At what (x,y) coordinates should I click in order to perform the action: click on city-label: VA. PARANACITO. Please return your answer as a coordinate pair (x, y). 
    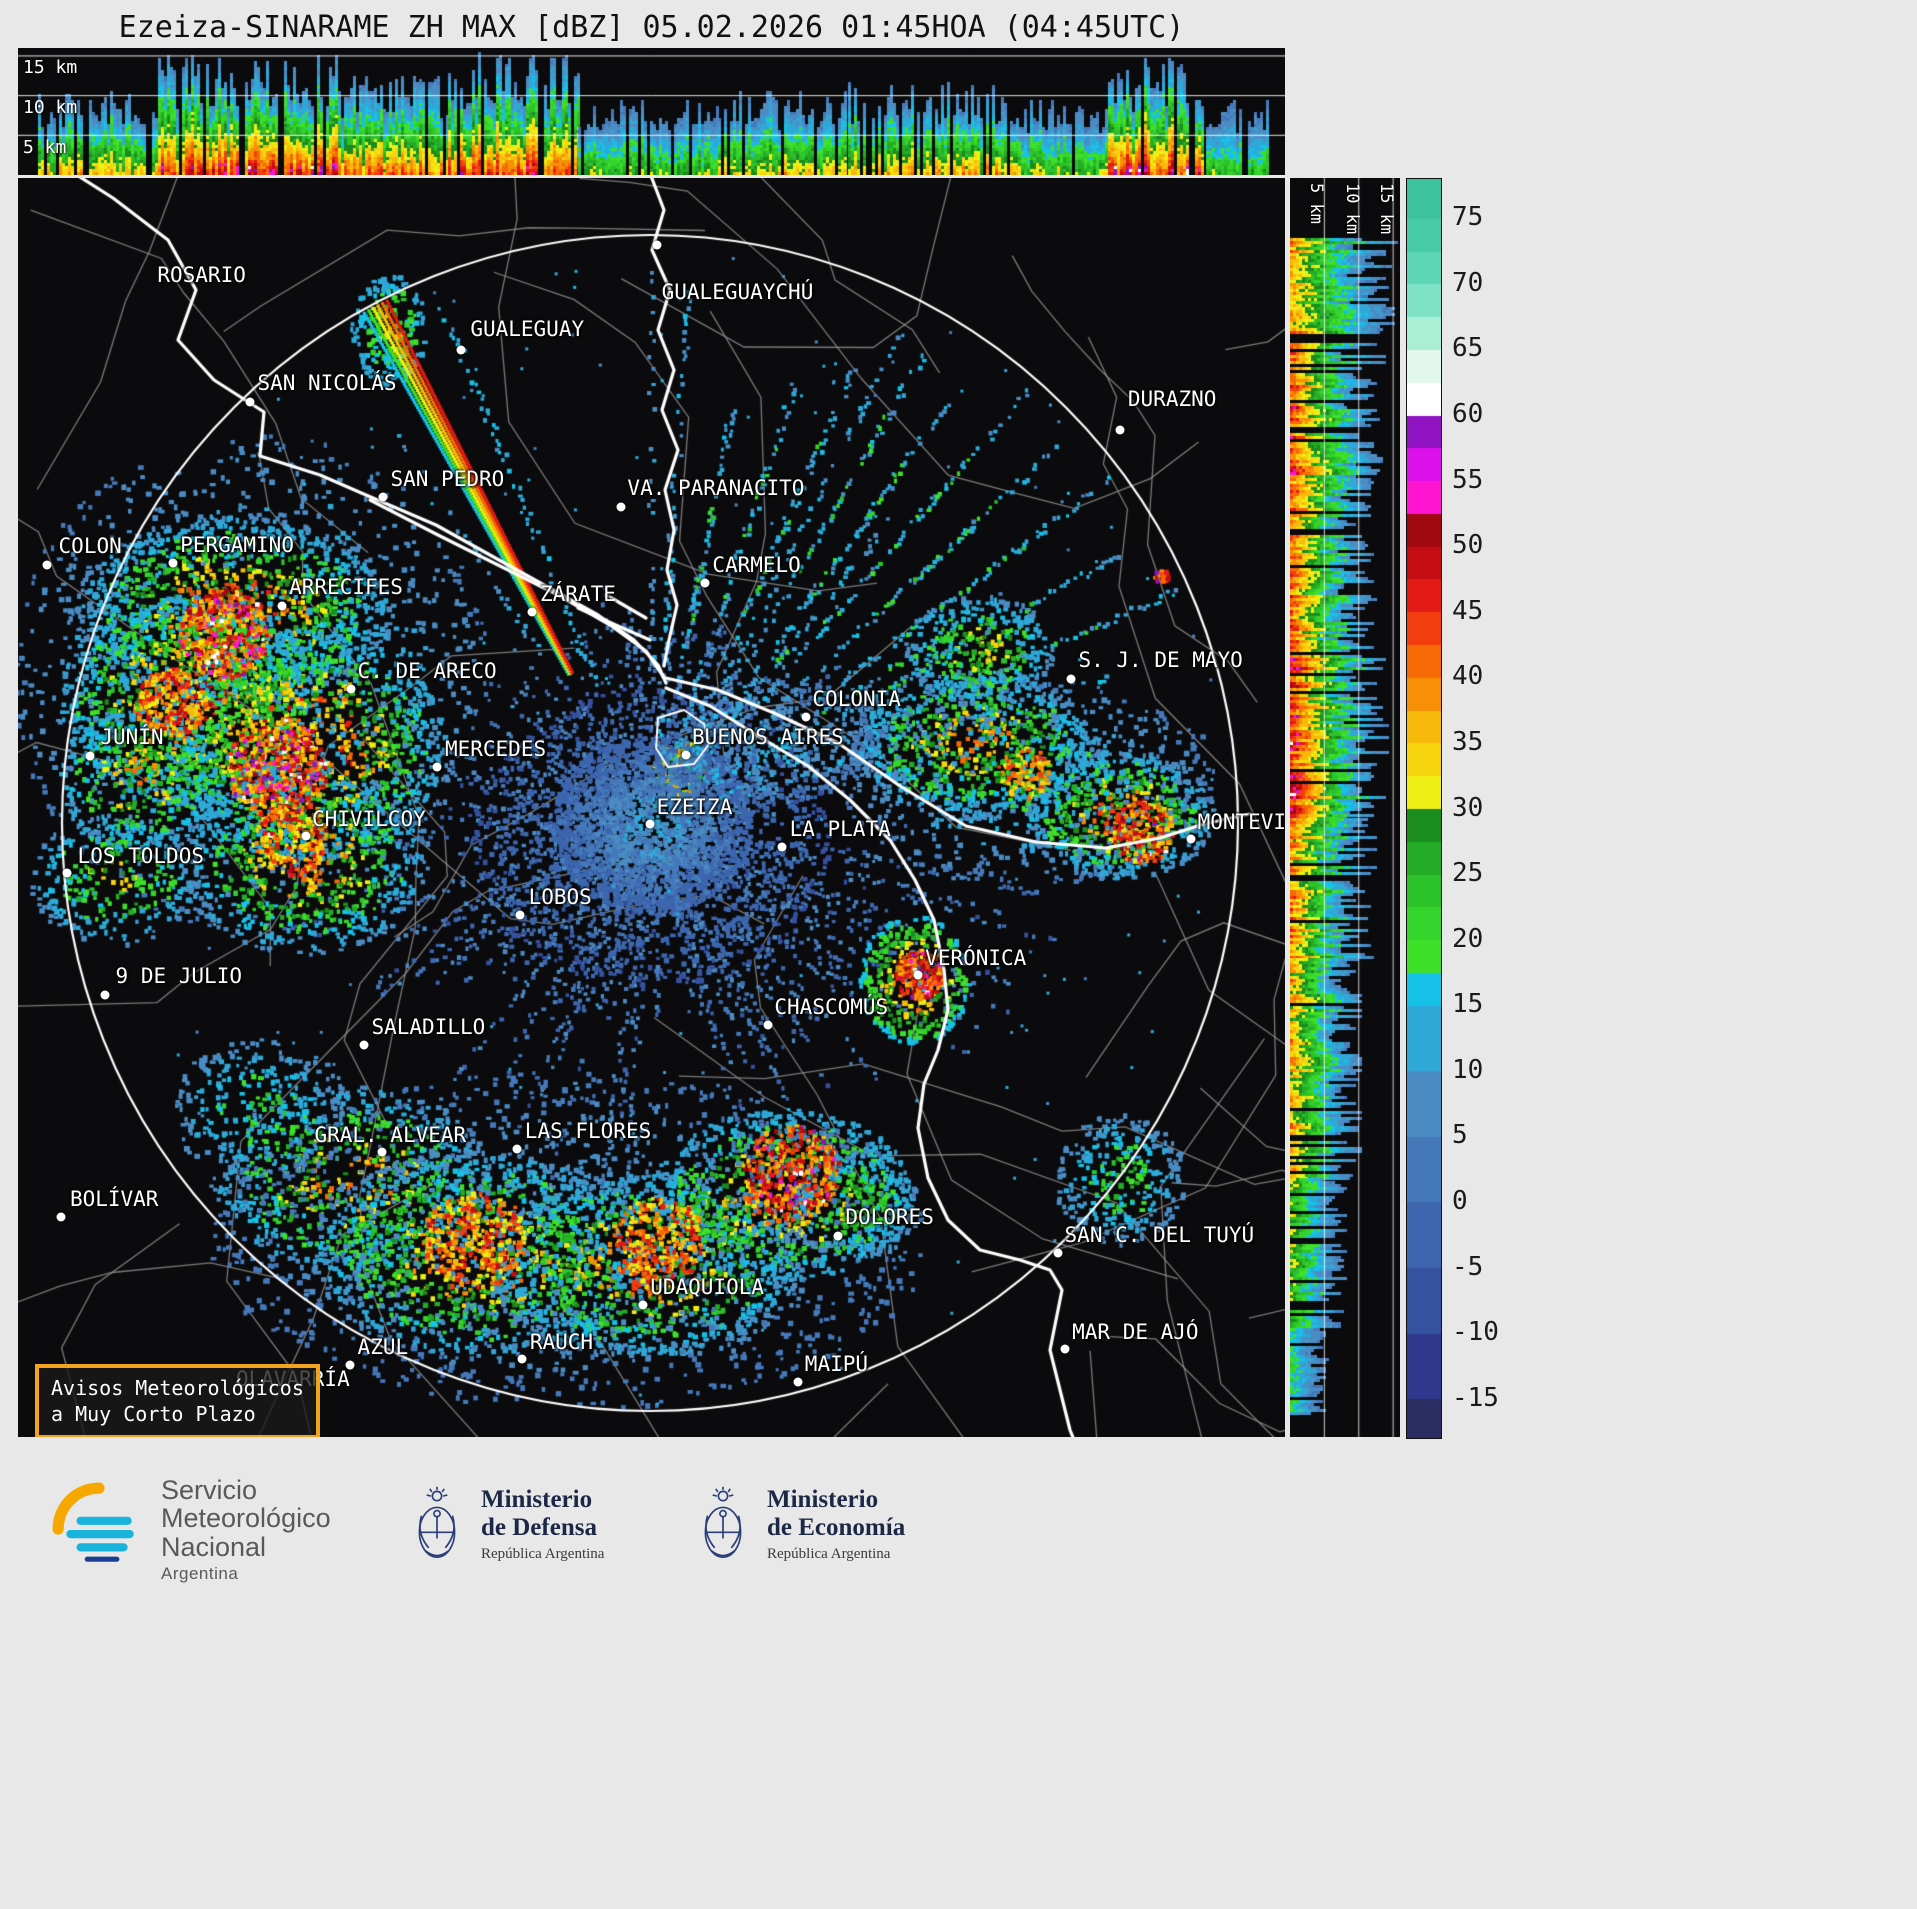
    Looking at the image, I should click on (716, 487).